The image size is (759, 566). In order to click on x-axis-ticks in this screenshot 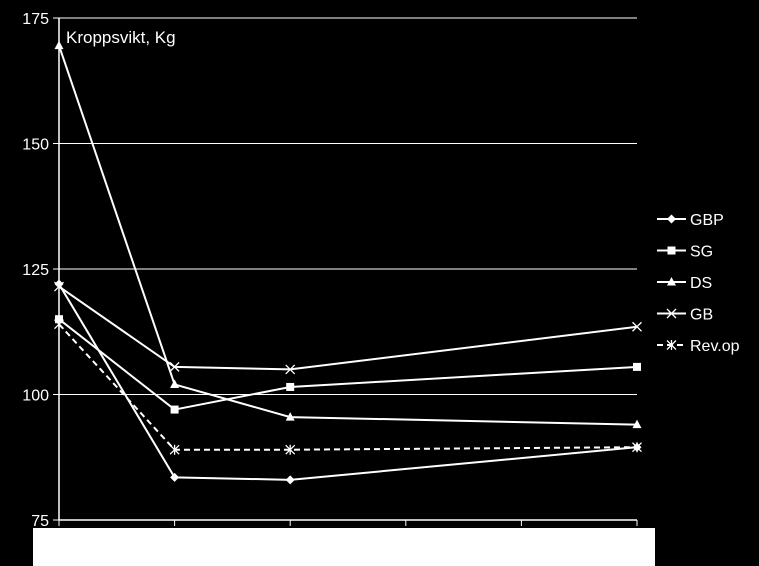, I will do `click(348, 523)`.